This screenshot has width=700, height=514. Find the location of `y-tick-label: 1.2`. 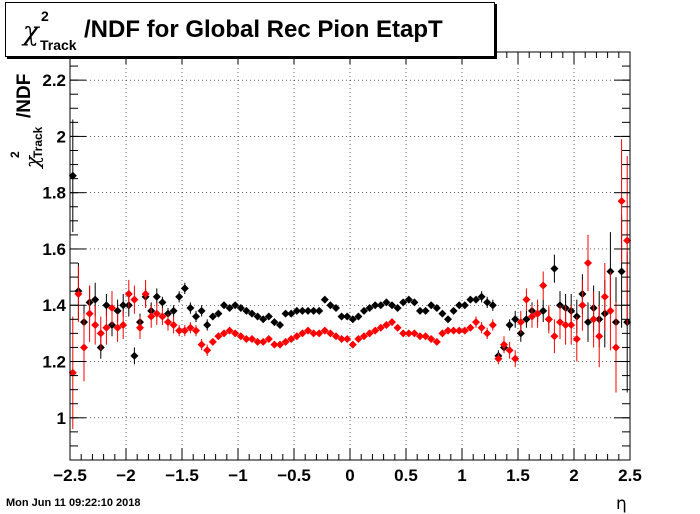

y-tick-label: 1.2 is located at coordinates (54, 362).